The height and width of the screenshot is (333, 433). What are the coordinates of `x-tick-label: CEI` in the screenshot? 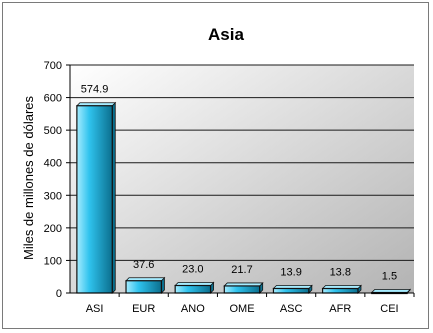 It's located at (389, 309).